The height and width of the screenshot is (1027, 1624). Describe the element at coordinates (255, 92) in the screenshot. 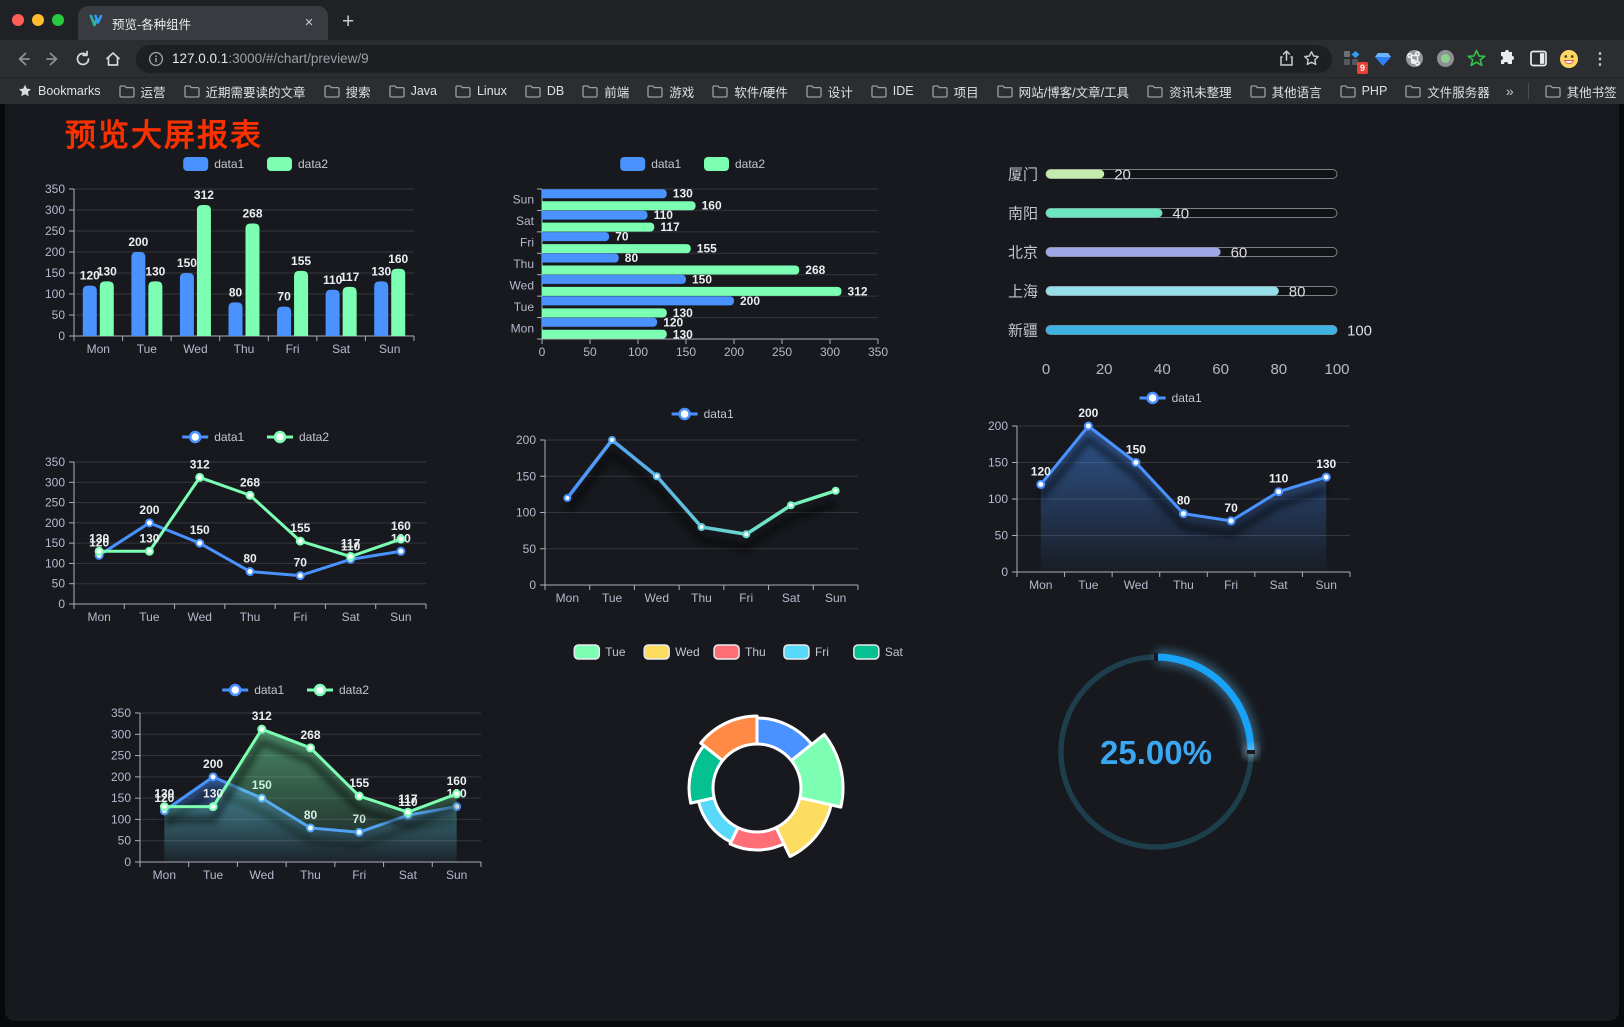

I see `bookmark-folder-label: 近期需要读的文章` at that location.